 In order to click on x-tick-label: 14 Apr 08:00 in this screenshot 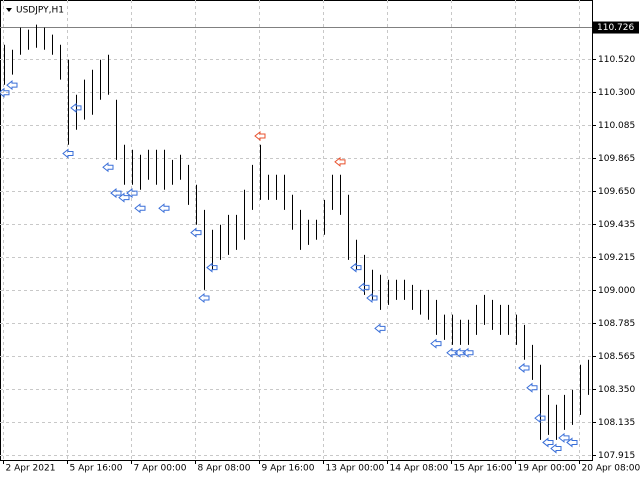, I will do `click(419, 469)`.